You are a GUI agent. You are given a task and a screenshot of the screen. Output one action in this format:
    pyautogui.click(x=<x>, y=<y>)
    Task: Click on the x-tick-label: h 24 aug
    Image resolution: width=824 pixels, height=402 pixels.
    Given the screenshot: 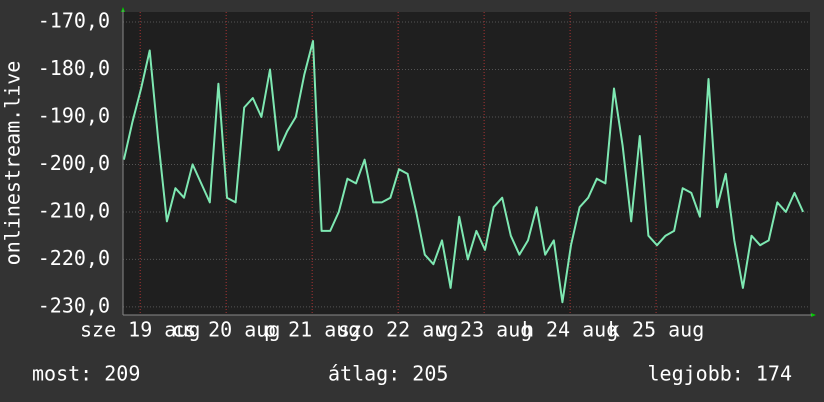 What is the action you would take?
    pyautogui.click(x=570, y=330)
    